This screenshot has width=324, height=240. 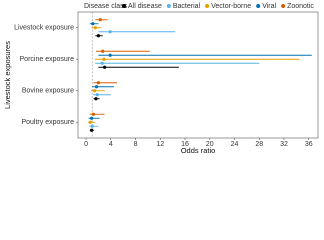 What do you see at coordinates (48, 91) in the screenshot?
I see `y-tick-label: Bovine exposure` at bounding box center [48, 91].